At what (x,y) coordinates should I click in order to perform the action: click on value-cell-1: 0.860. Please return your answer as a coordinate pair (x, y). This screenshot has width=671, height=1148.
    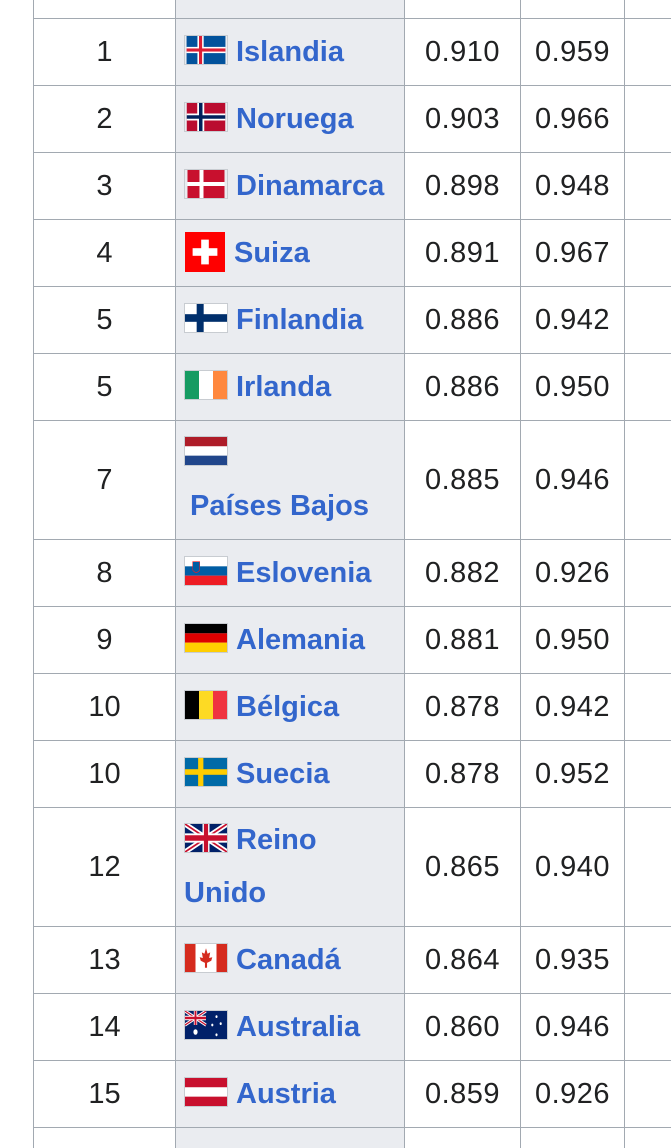
    Looking at the image, I should click on (462, 1027).